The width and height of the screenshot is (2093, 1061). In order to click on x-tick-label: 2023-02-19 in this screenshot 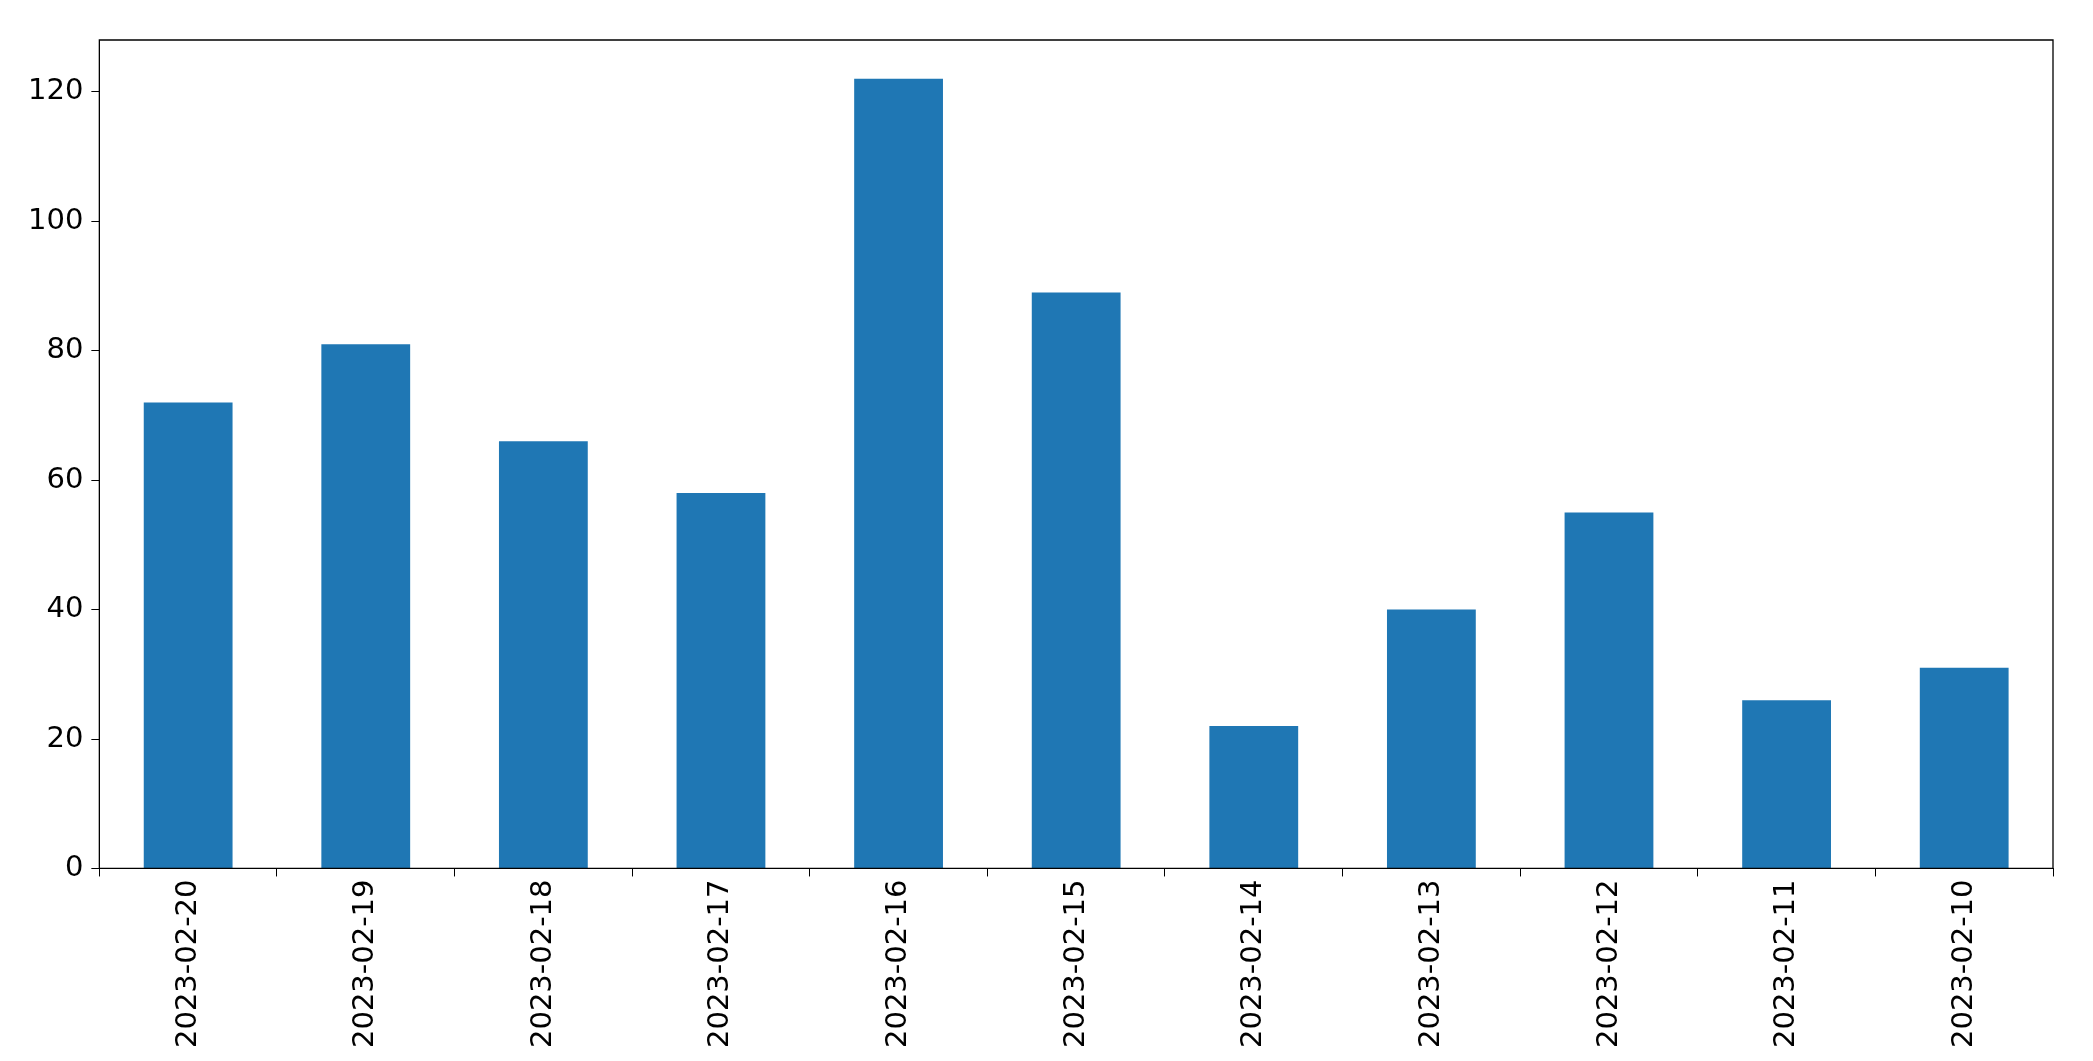, I will do `click(363, 964)`.